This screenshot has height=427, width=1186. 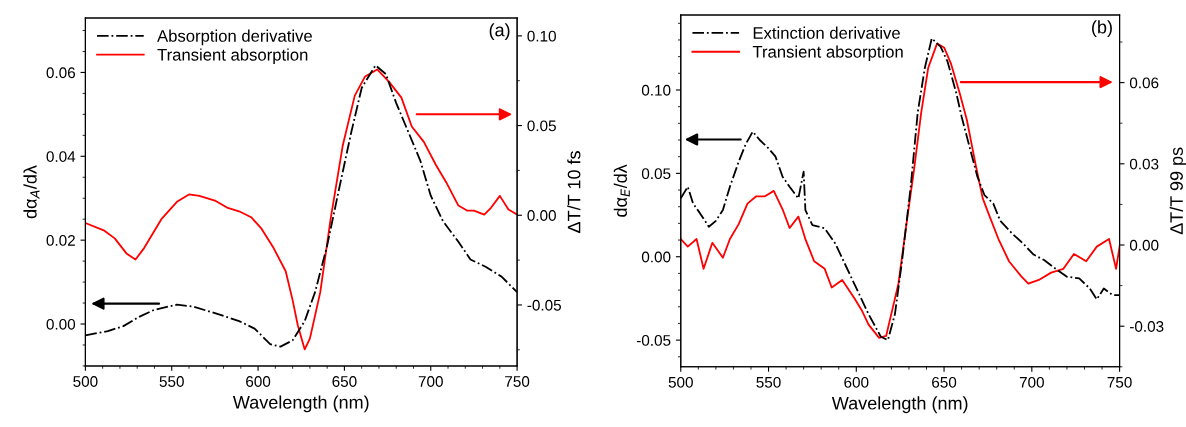 I want to click on y-axis-title: dα$_{A}$/dλ, so click(x=31, y=192).